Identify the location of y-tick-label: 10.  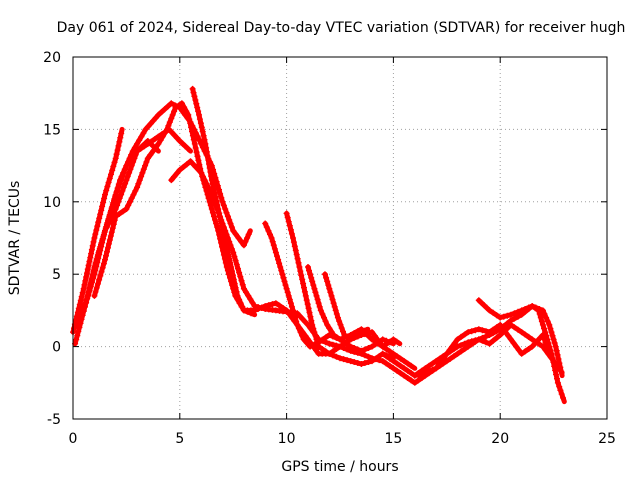
(52, 203).